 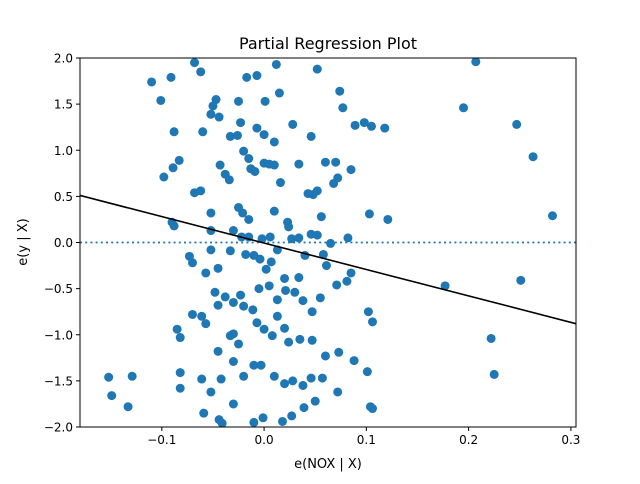 What do you see at coordinates (63, 105) in the screenshot?
I see `y-tick-label: 1.5` at bounding box center [63, 105].